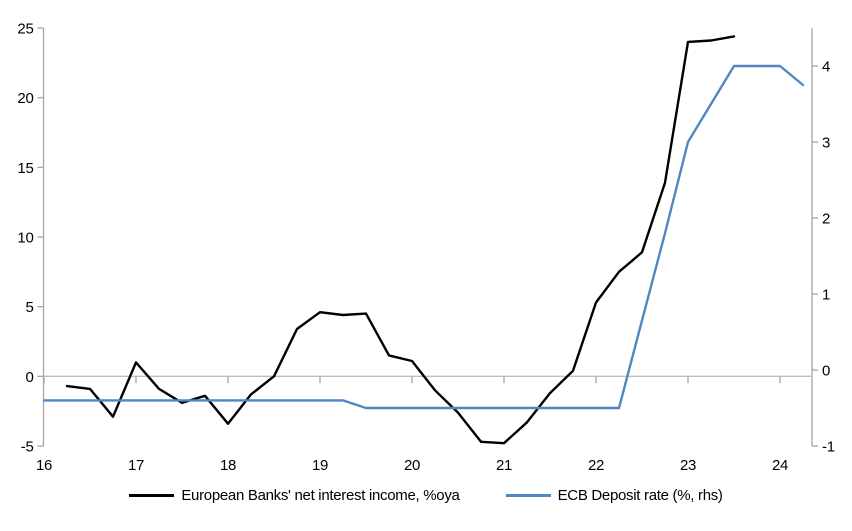  What do you see at coordinates (504, 465) in the screenshot?
I see `x-axis-label: 21` at bounding box center [504, 465].